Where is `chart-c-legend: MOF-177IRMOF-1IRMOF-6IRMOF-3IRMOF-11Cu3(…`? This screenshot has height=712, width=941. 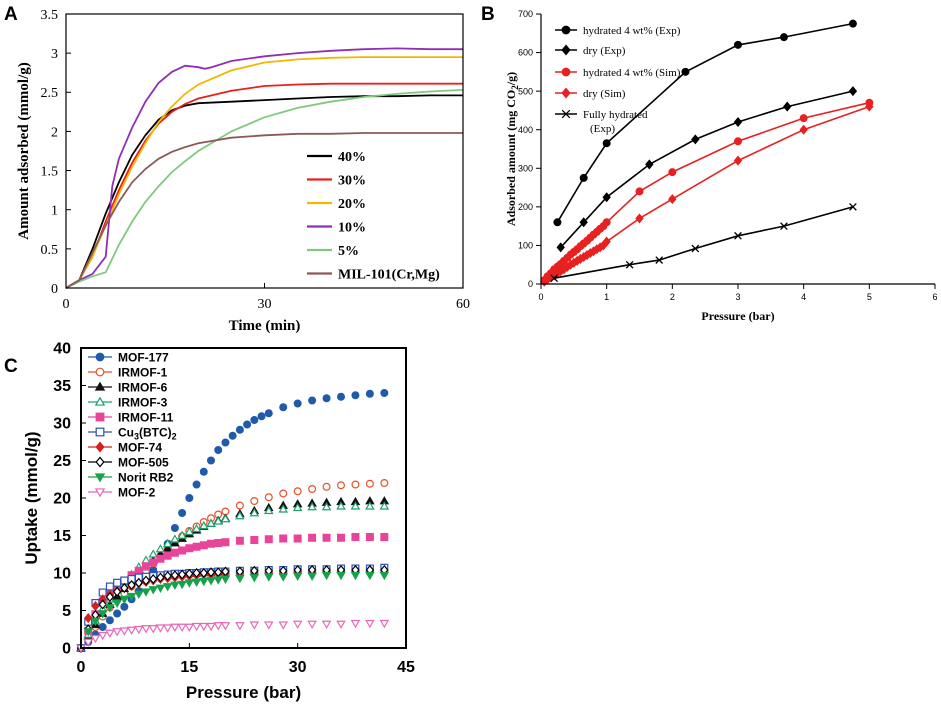 chart-c-legend: MOF-177IRMOF-1IRMOF-6IRMOF-3IRMOF-11Cu3(… is located at coordinates (132, 425).